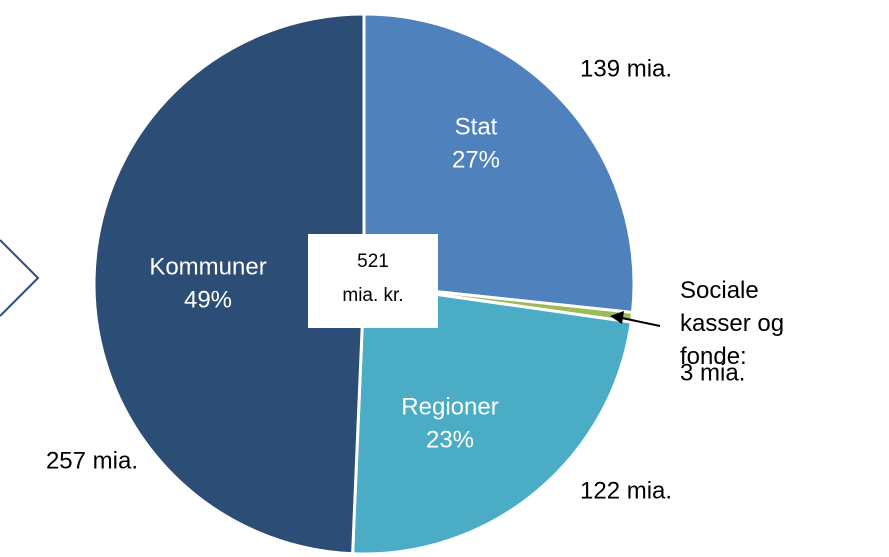 This screenshot has height=557, width=889. What do you see at coordinates (92, 460) in the screenshot?
I see `value-label: 257 mia.` at bounding box center [92, 460].